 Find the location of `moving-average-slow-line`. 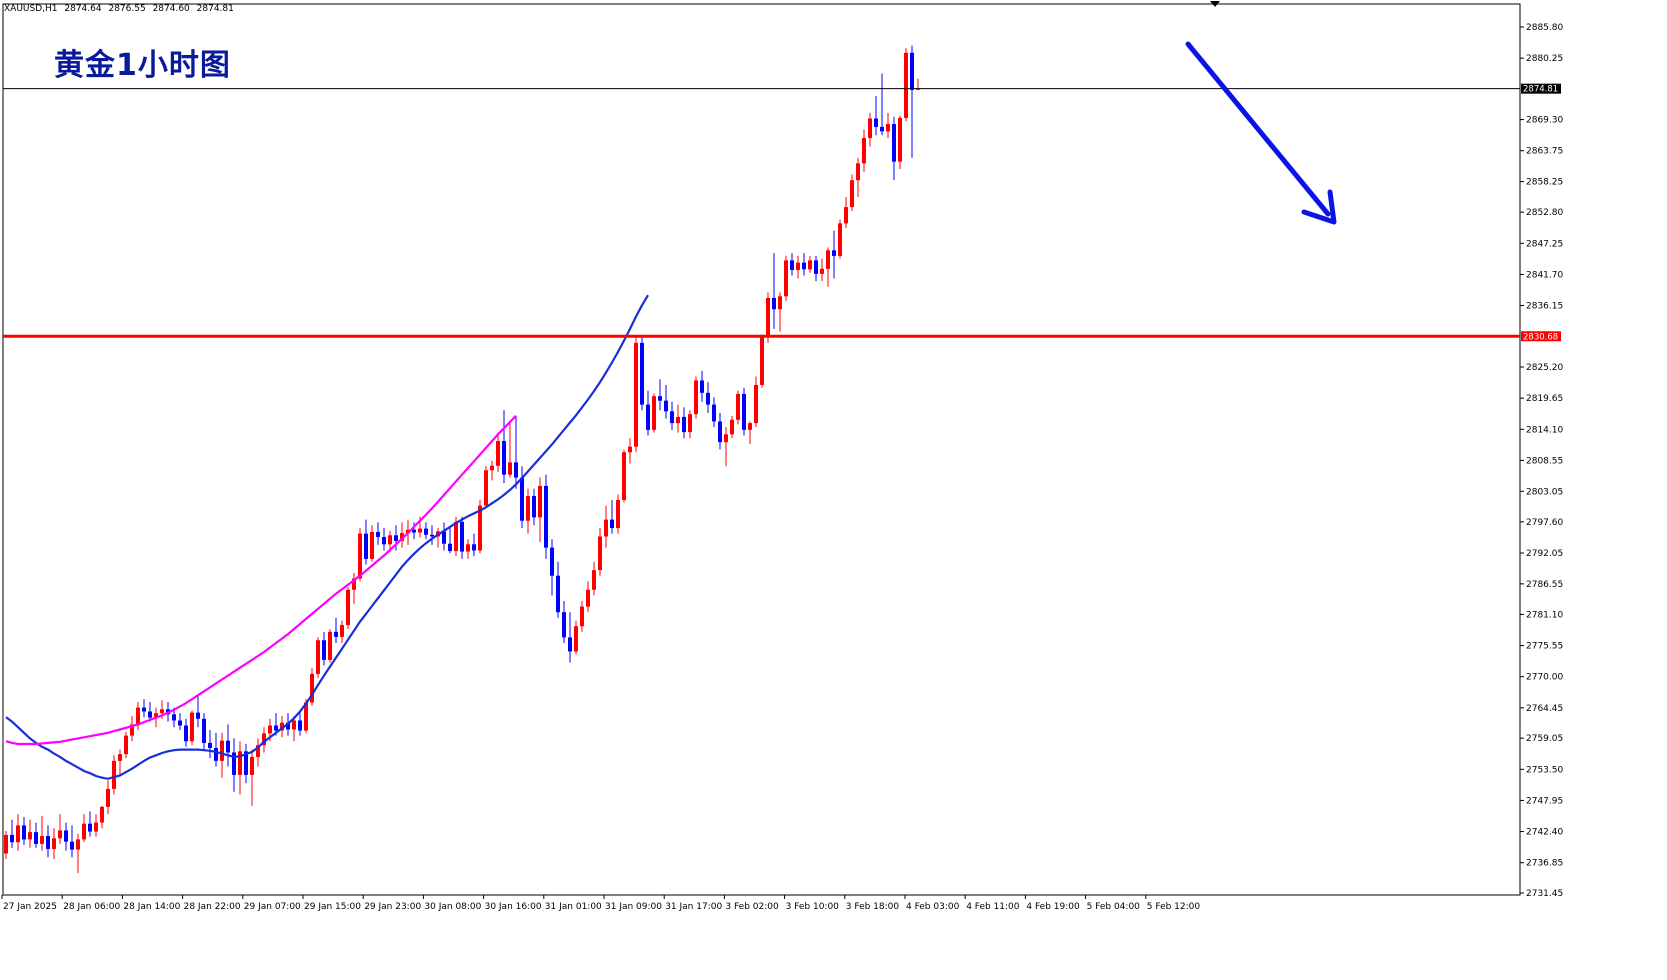

moving-average-slow-line is located at coordinates (261, 580).